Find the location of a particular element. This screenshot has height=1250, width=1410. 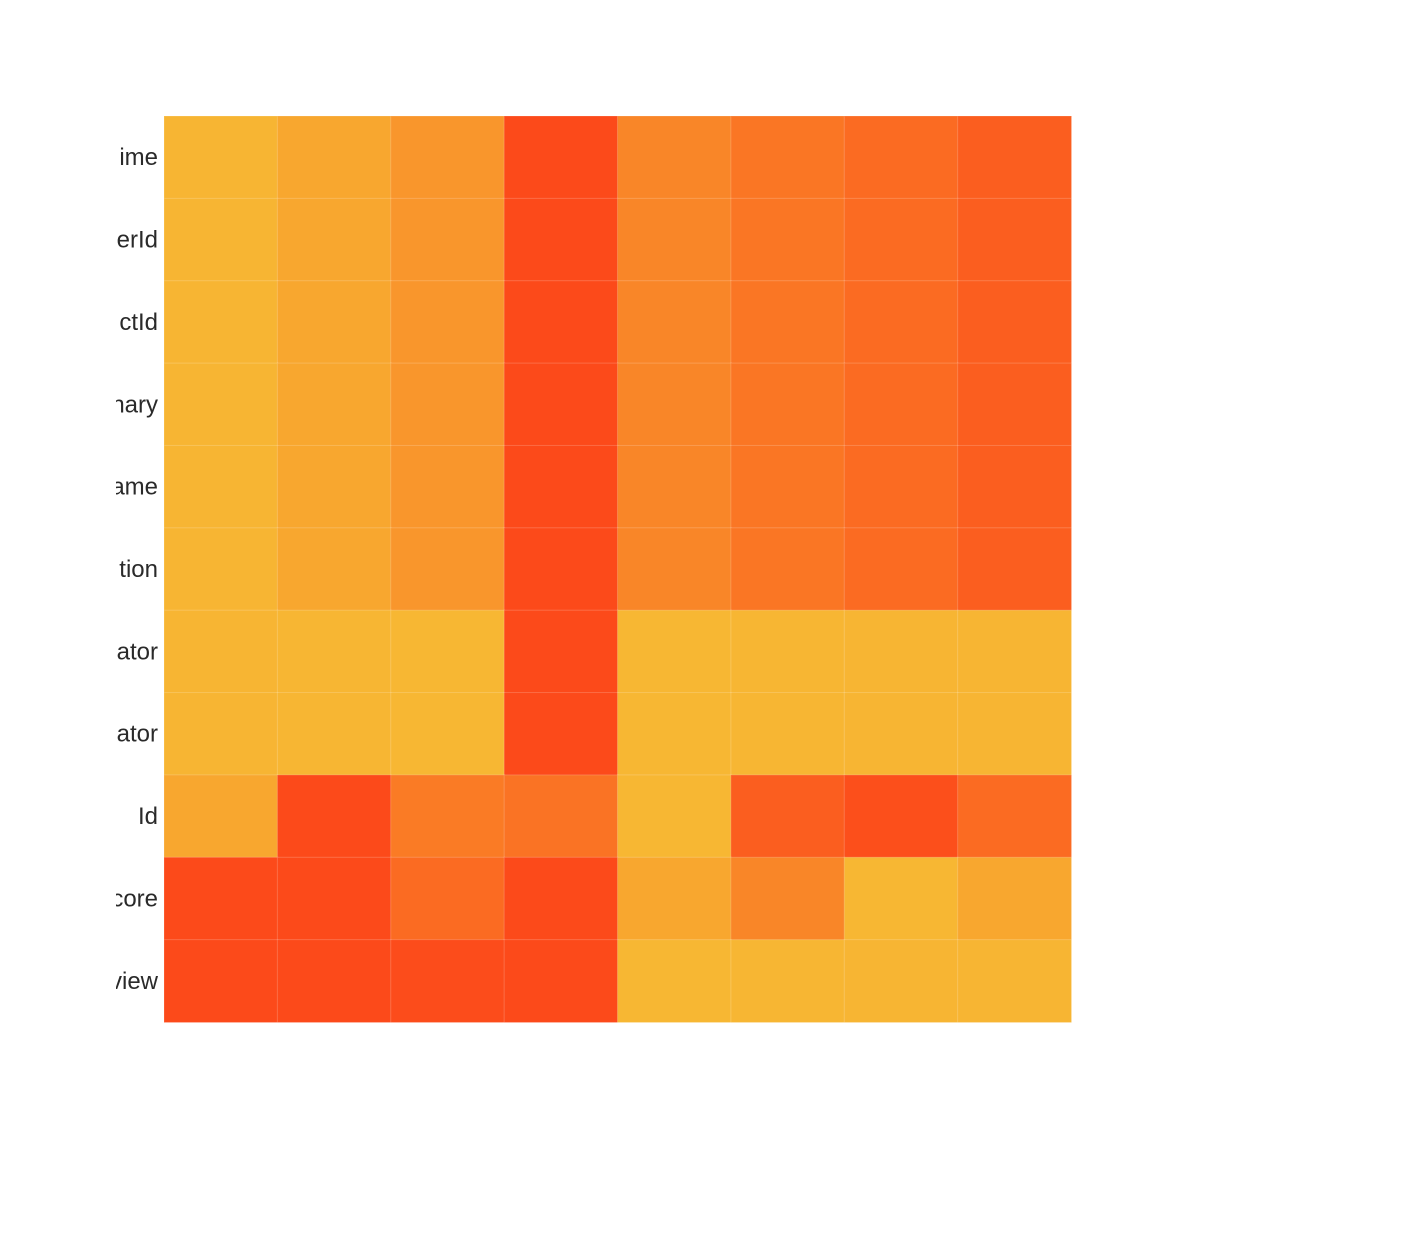

heatmap-cell-r9-c5 is located at coordinates (788, 898).